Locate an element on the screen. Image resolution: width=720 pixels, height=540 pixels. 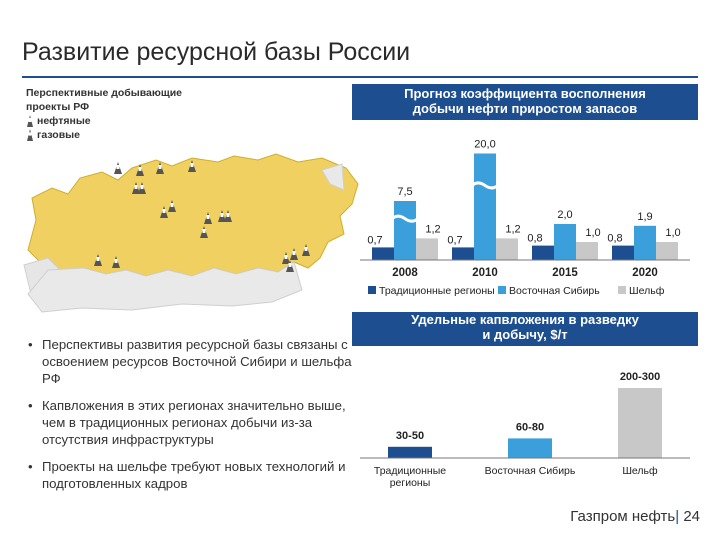
chart1-title-line2: добычи нефти приростом запасов is located at coordinates (525, 108).